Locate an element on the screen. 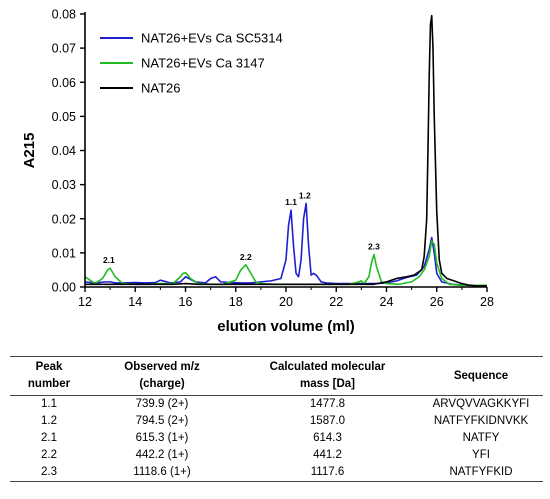  x-tick-label: 24 is located at coordinates (387, 302).